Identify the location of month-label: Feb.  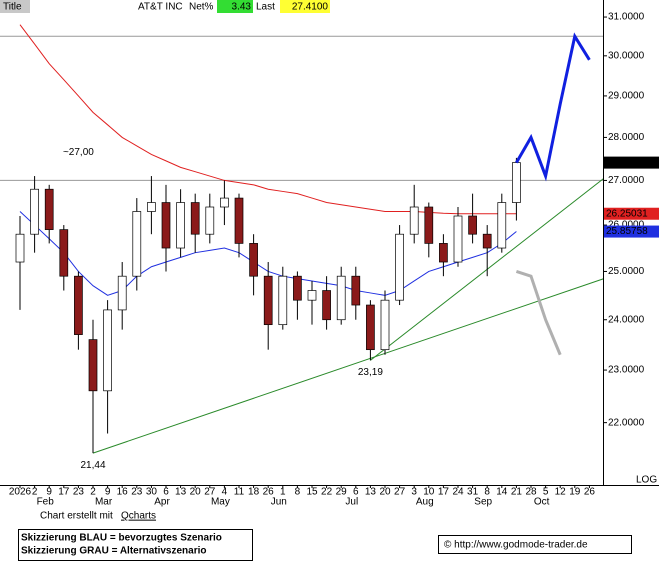
(46, 502).